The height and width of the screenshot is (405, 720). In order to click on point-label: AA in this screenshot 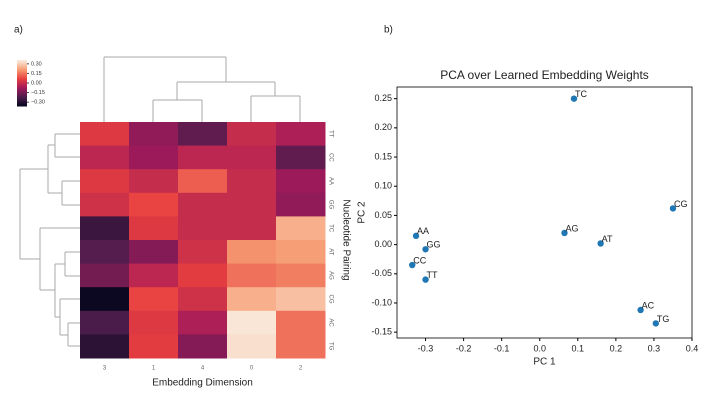, I will do `click(423, 231)`.